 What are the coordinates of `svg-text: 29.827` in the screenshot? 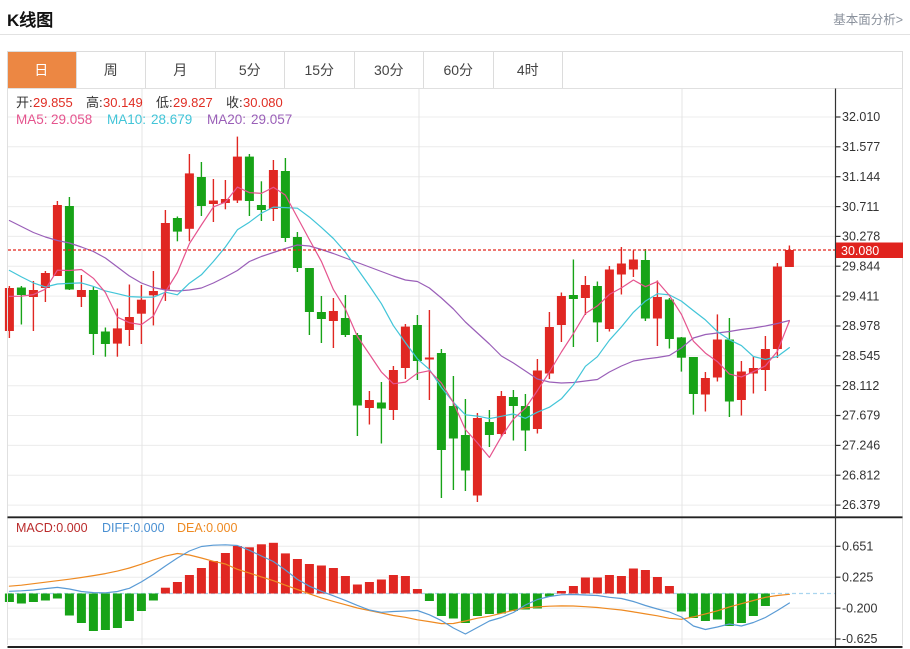 It's located at (193, 102).